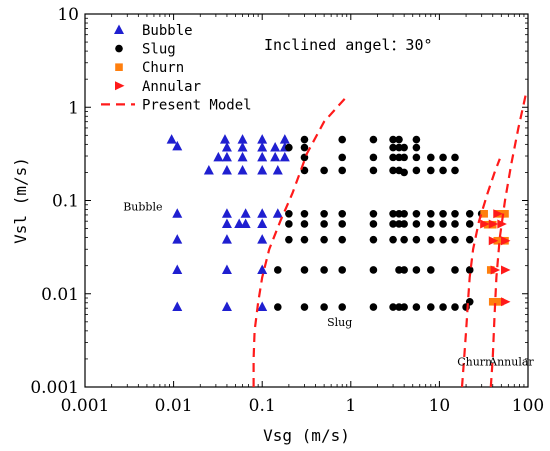 Image resolution: width=550 pixels, height=451 pixels. What do you see at coordinates (495, 258) in the screenshot?
I see `series-annular` at bounding box center [495, 258].